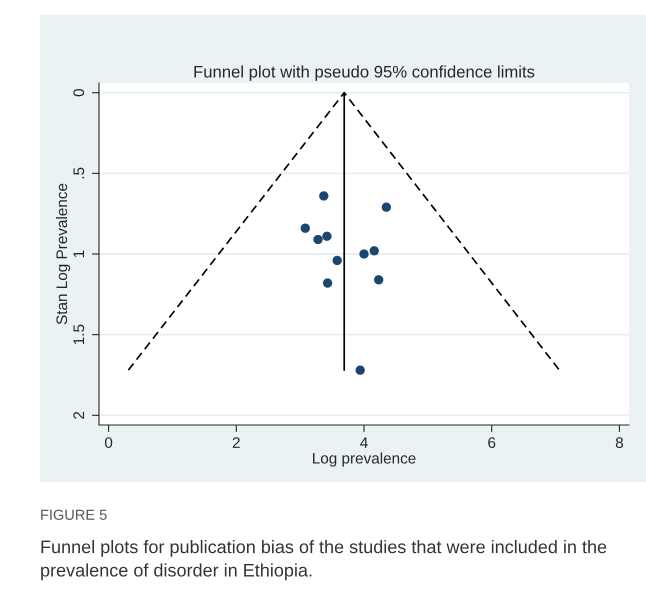 Image resolution: width=646 pixels, height=595 pixels. What do you see at coordinates (323, 560) in the screenshot?
I see `text: Funnel plots for publication bias of the studies that were included in the prevalence of disorder in Ethiopia.` at bounding box center [323, 560].